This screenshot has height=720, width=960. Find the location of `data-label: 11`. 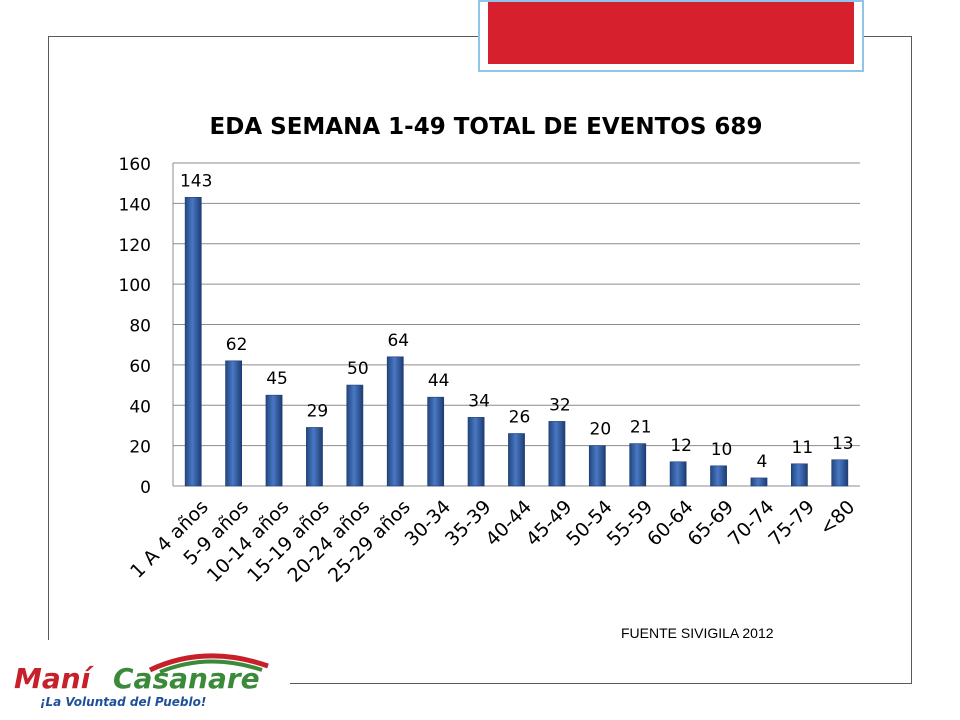

data-label: 11 is located at coordinates (803, 448).